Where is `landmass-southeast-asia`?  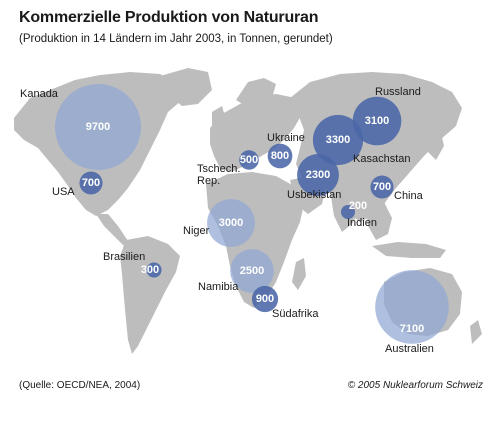
landmass-southeast-asia is located at coordinates (379, 221).